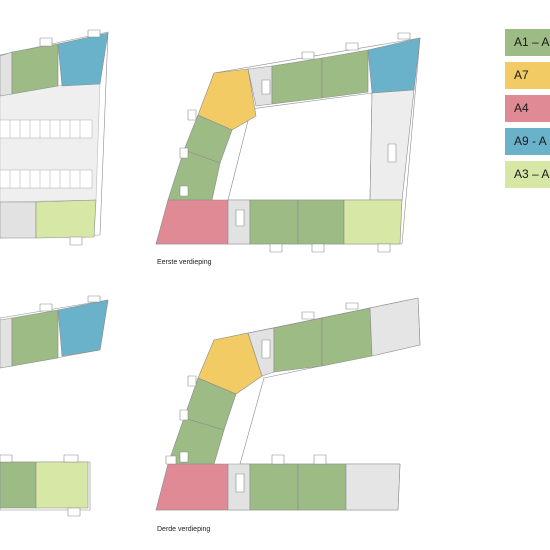  I want to click on legend-item: A1 – A, so click(527, 42).